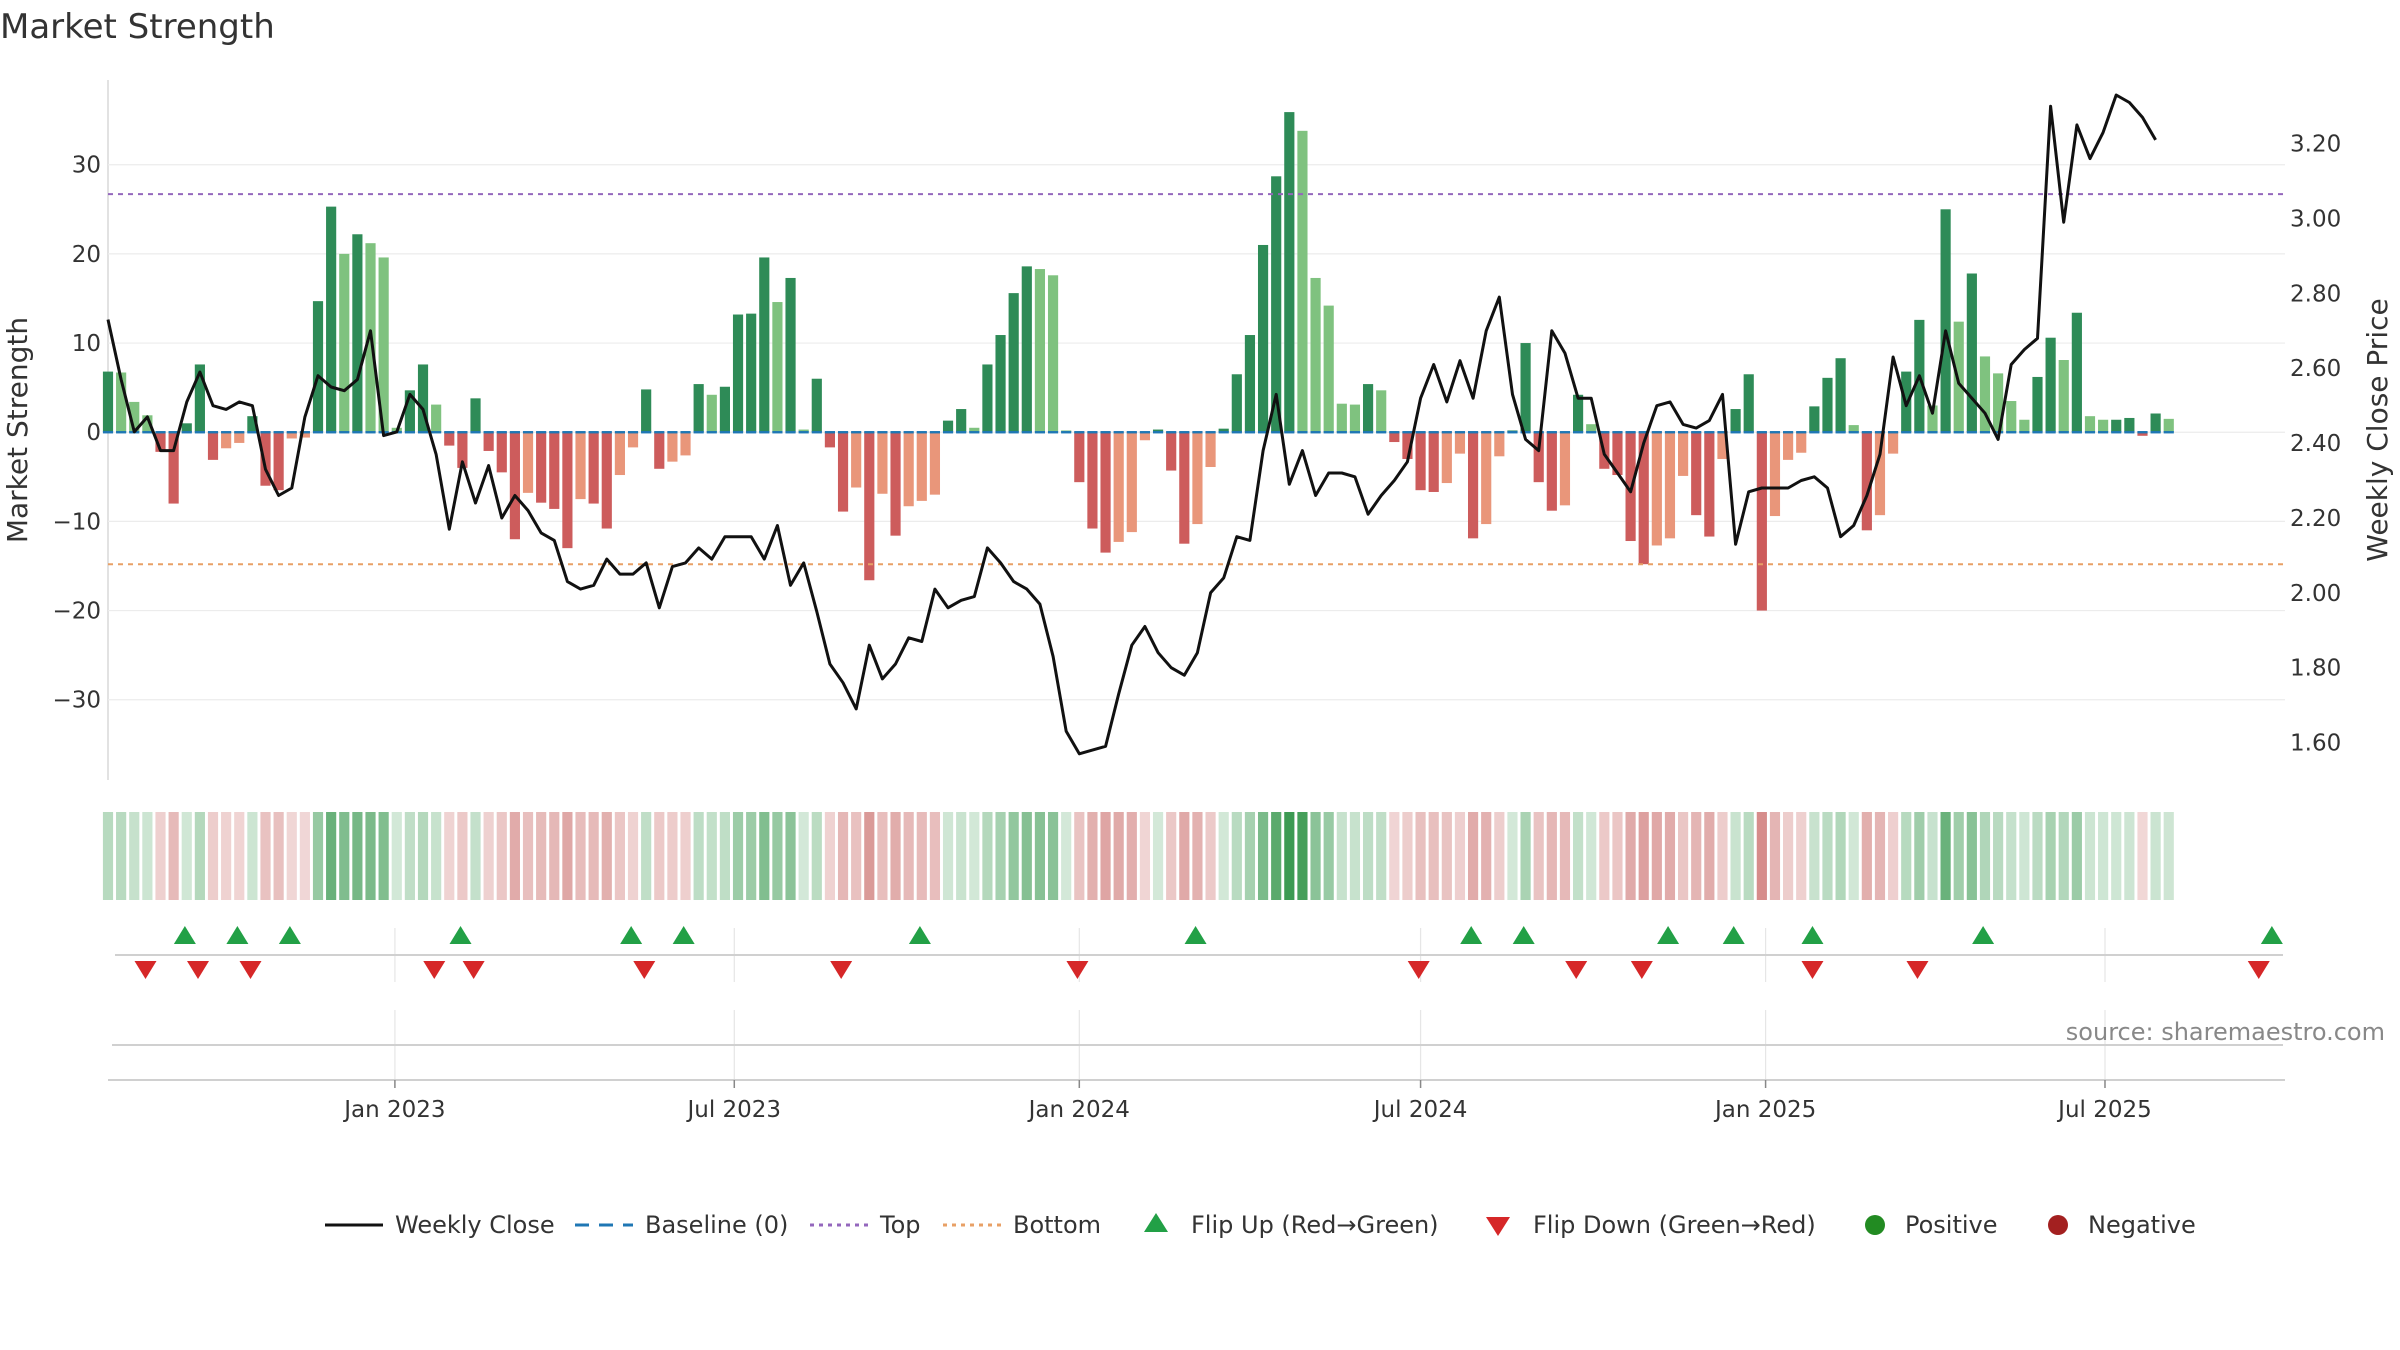 The image size is (2400, 1350). Describe the element at coordinates (900, 1225) in the screenshot. I see `legend-label: Top` at that location.